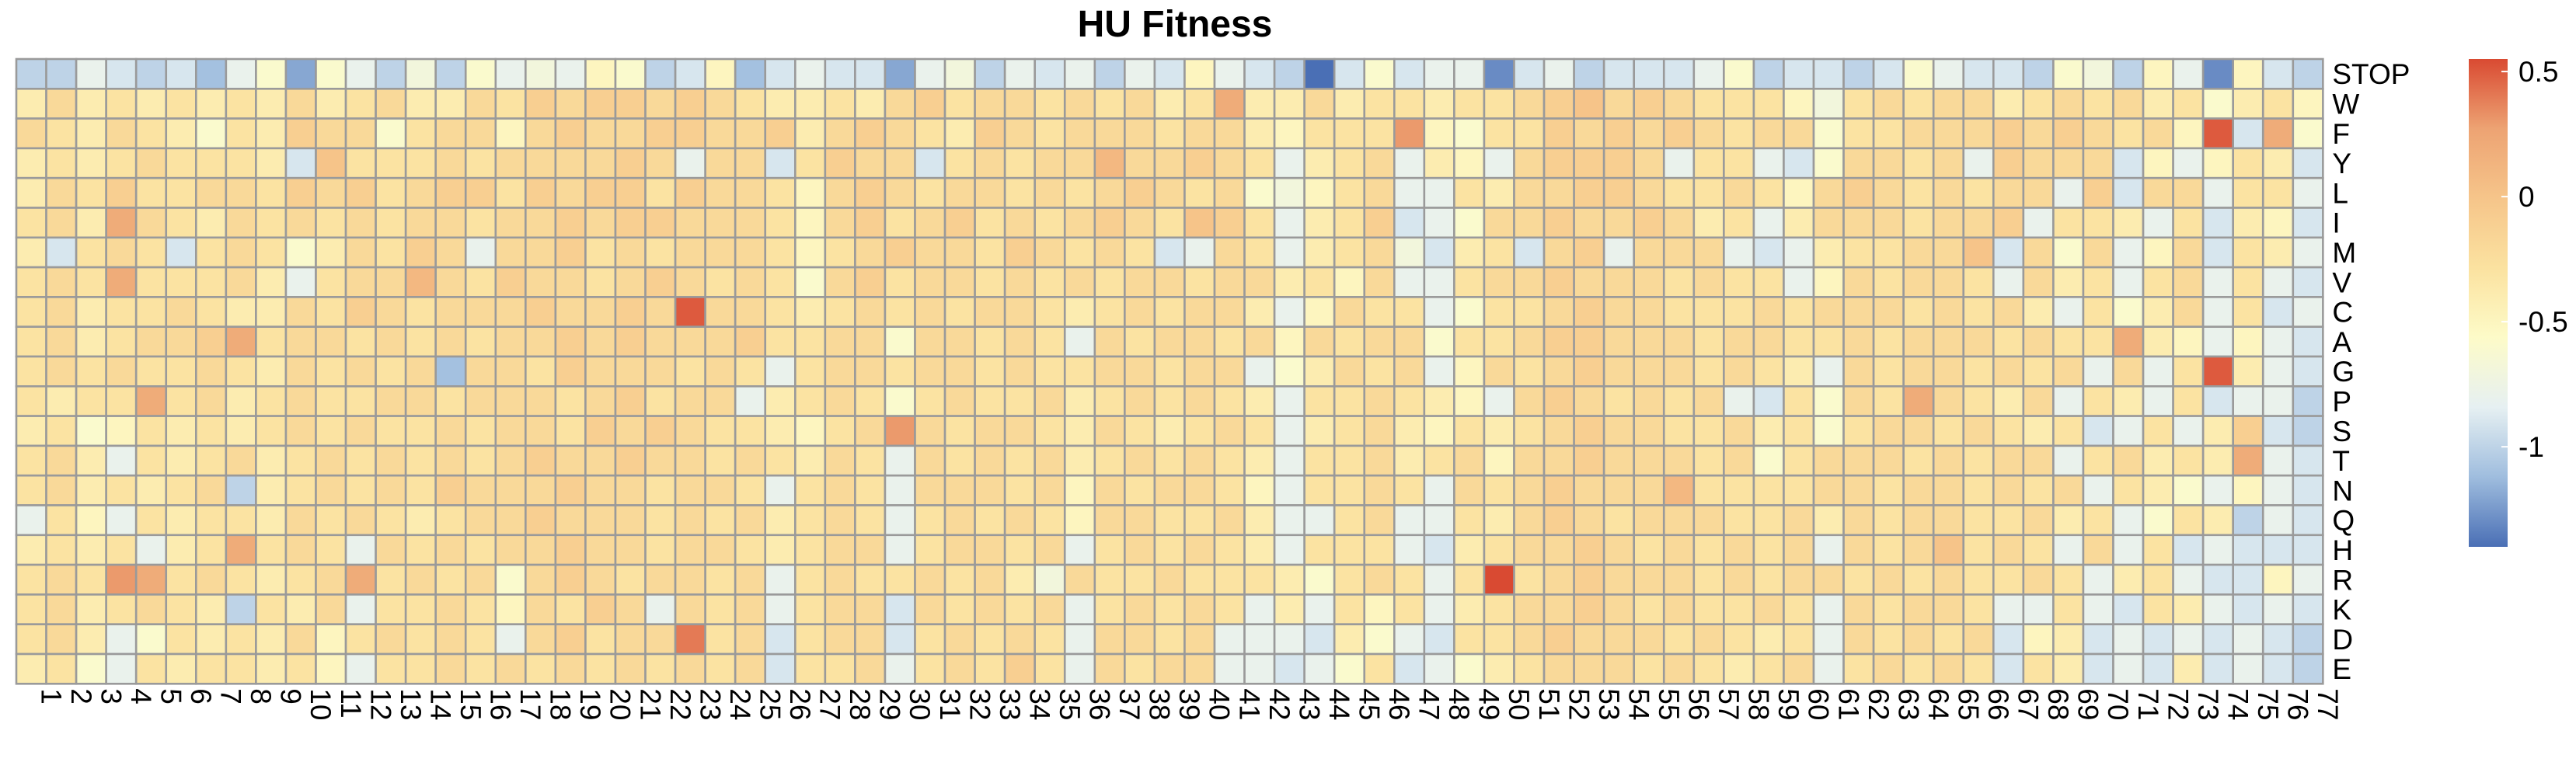 The image size is (2576, 762). What do you see at coordinates (770, 704) in the screenshot?
I see `column-label: 25` at bounding box center [770, 704].